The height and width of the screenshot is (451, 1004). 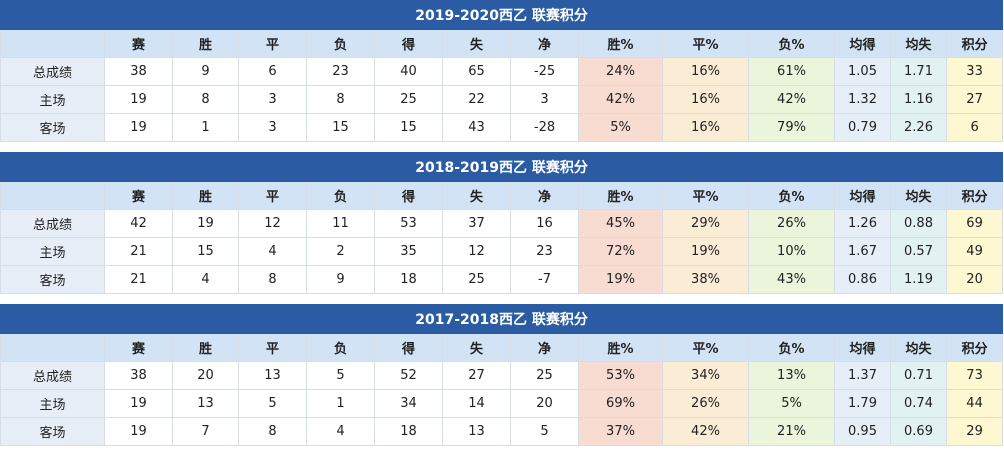 What do you see at coordinates (620, 431) in the screenshot?
I see `cell: 37%` at bounding box center [620, 431].